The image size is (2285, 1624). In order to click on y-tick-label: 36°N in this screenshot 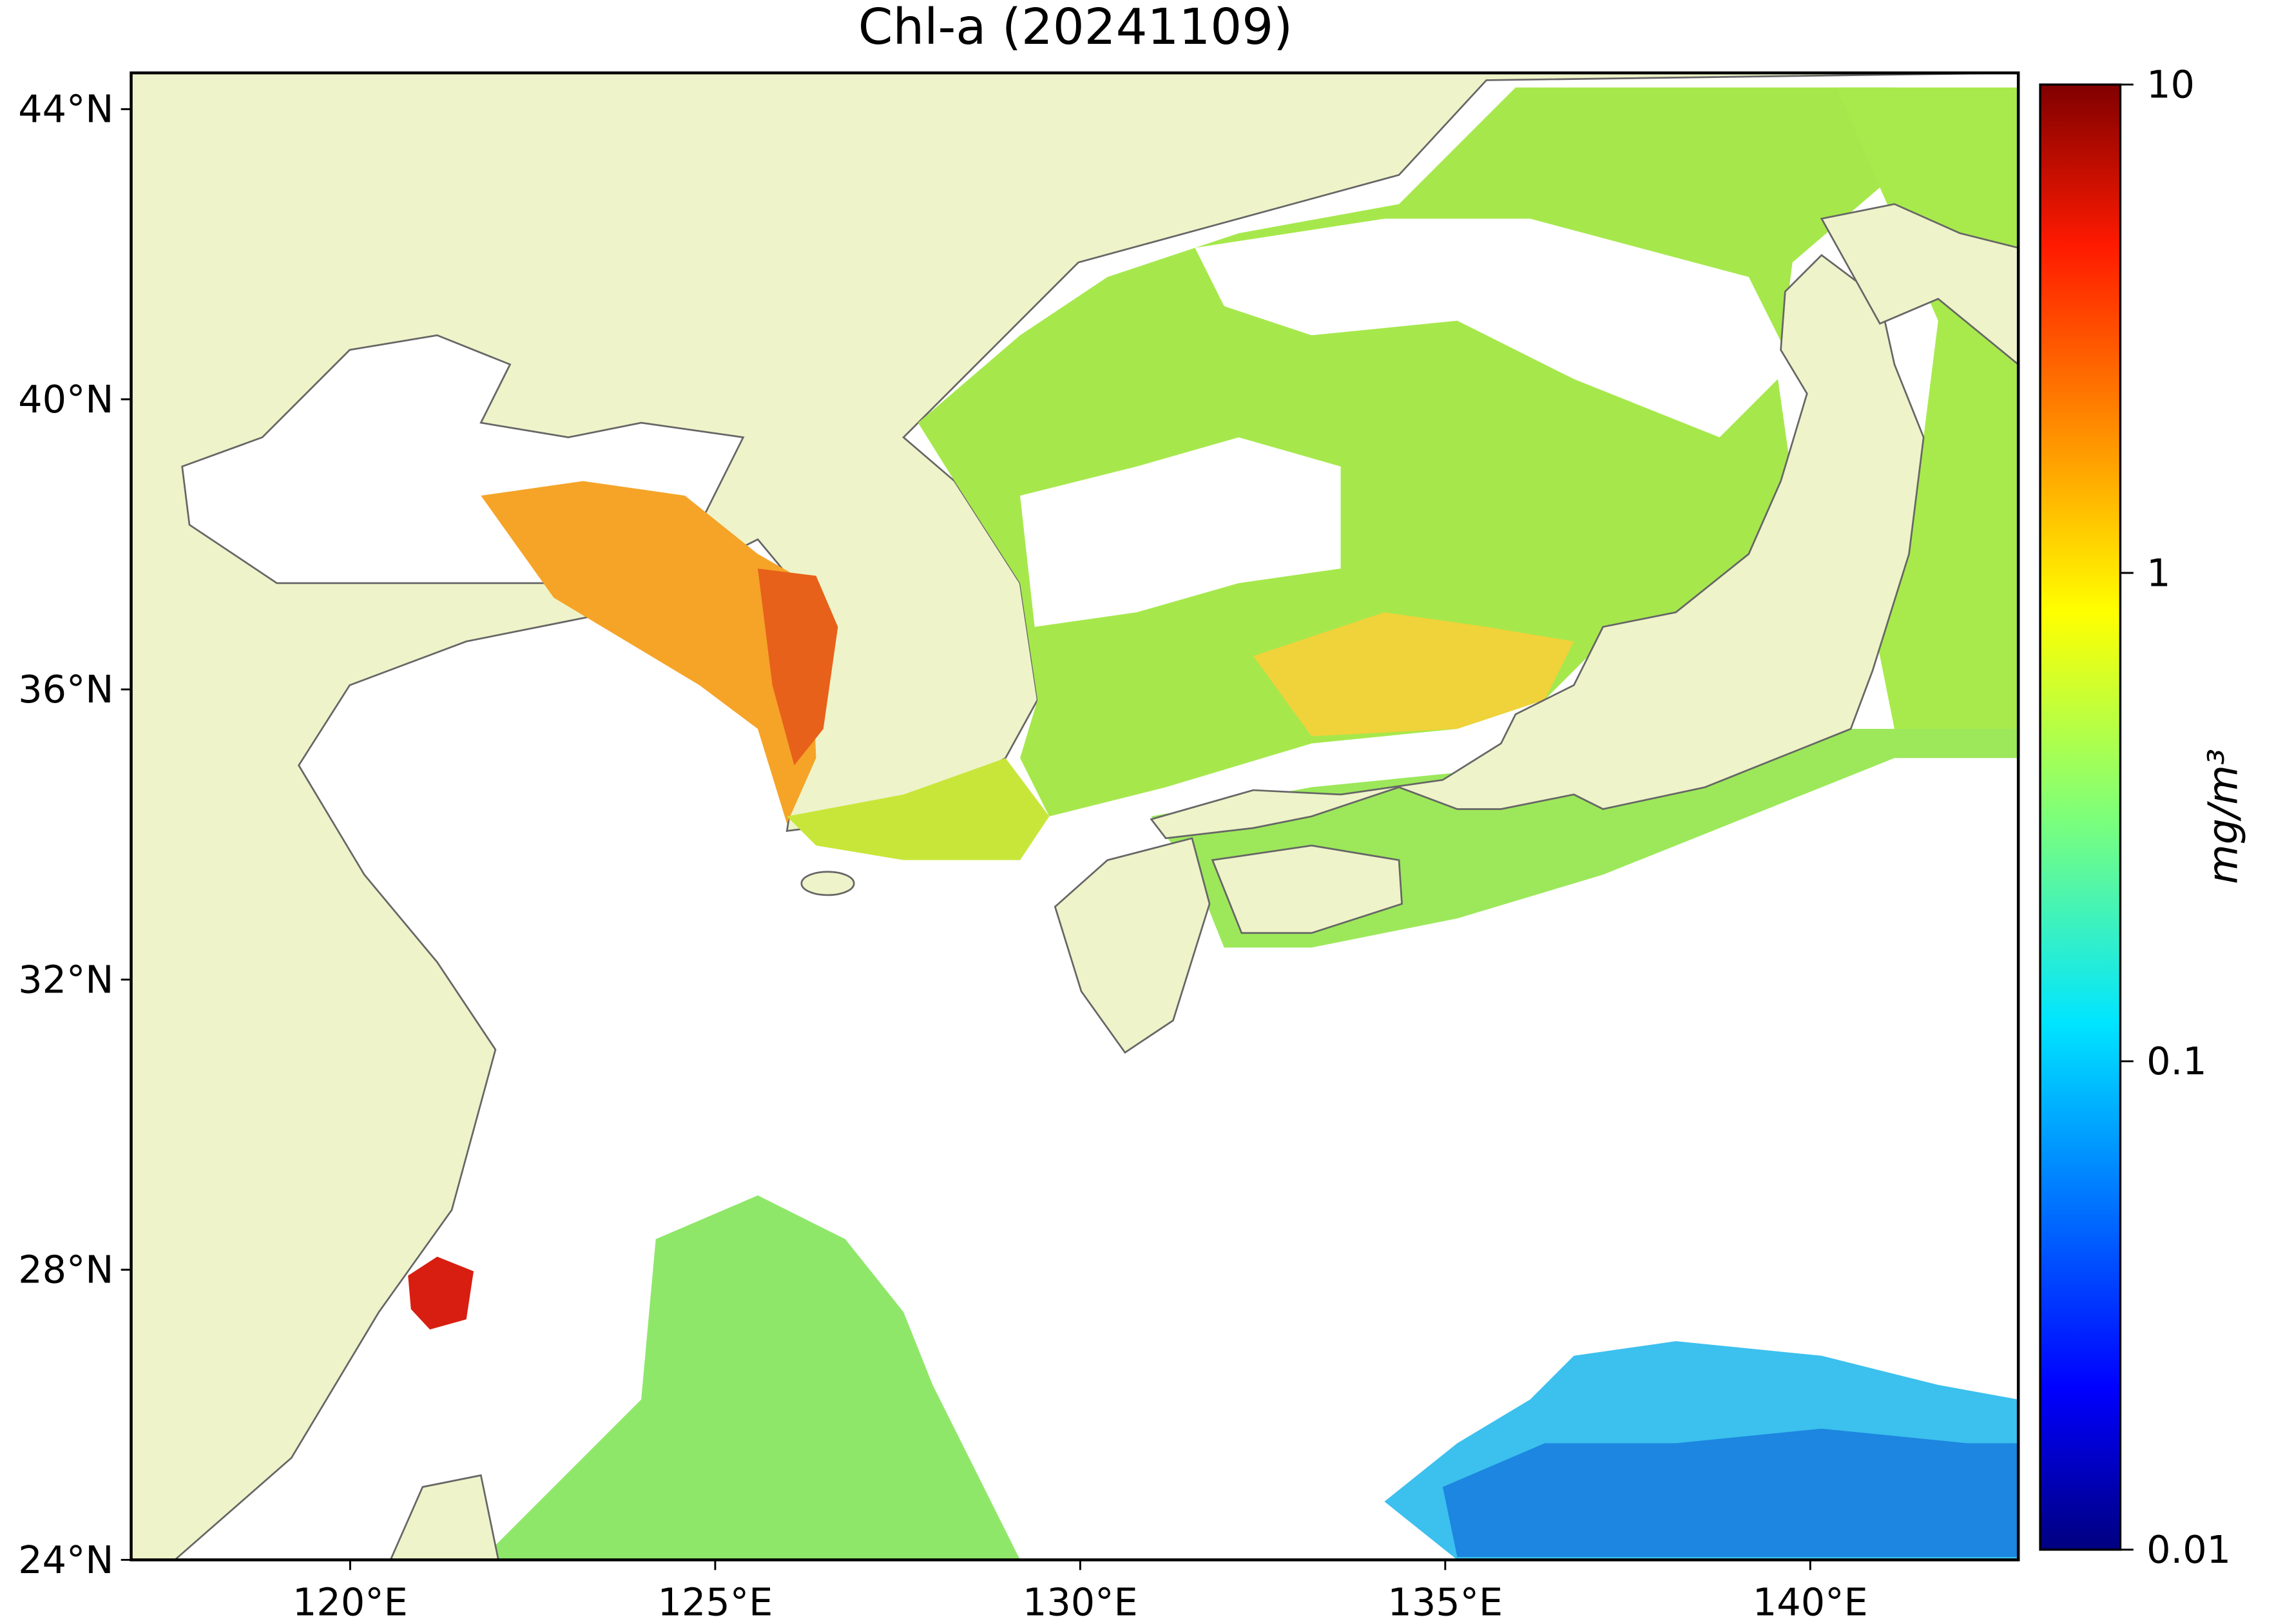, I will do `click(65, 689)`.